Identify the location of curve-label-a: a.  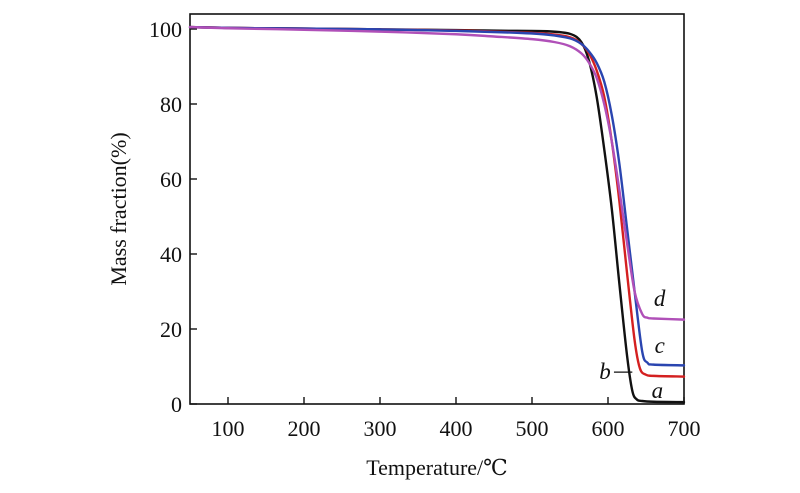
(658, 390).